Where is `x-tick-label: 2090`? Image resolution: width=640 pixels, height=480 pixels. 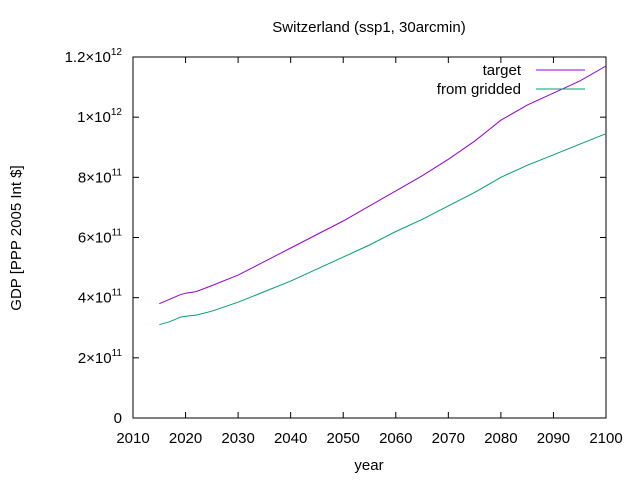 x-tick-label: 2090 is located at coordinates (553, 438).